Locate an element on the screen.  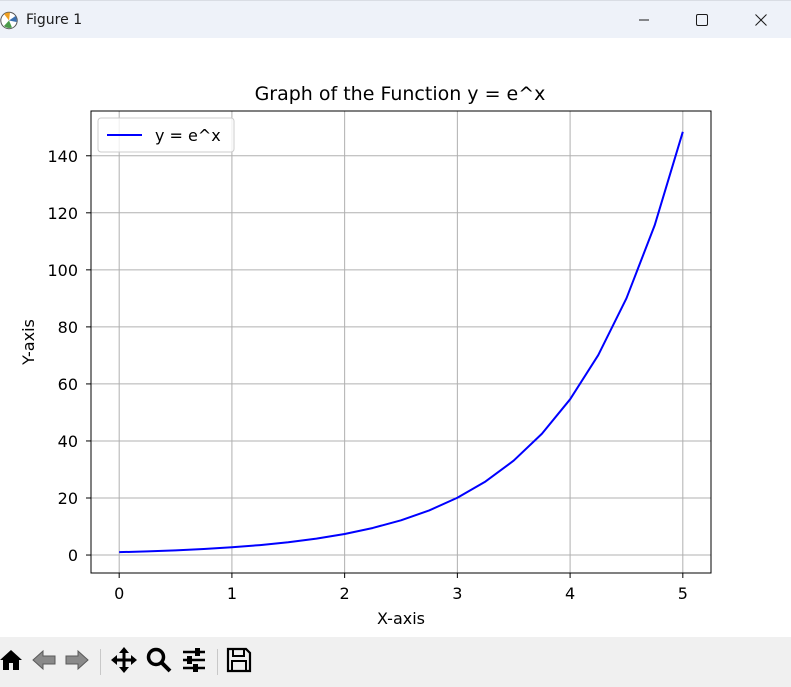
y-tick-label: 40 is located at coordinates (68, 441).